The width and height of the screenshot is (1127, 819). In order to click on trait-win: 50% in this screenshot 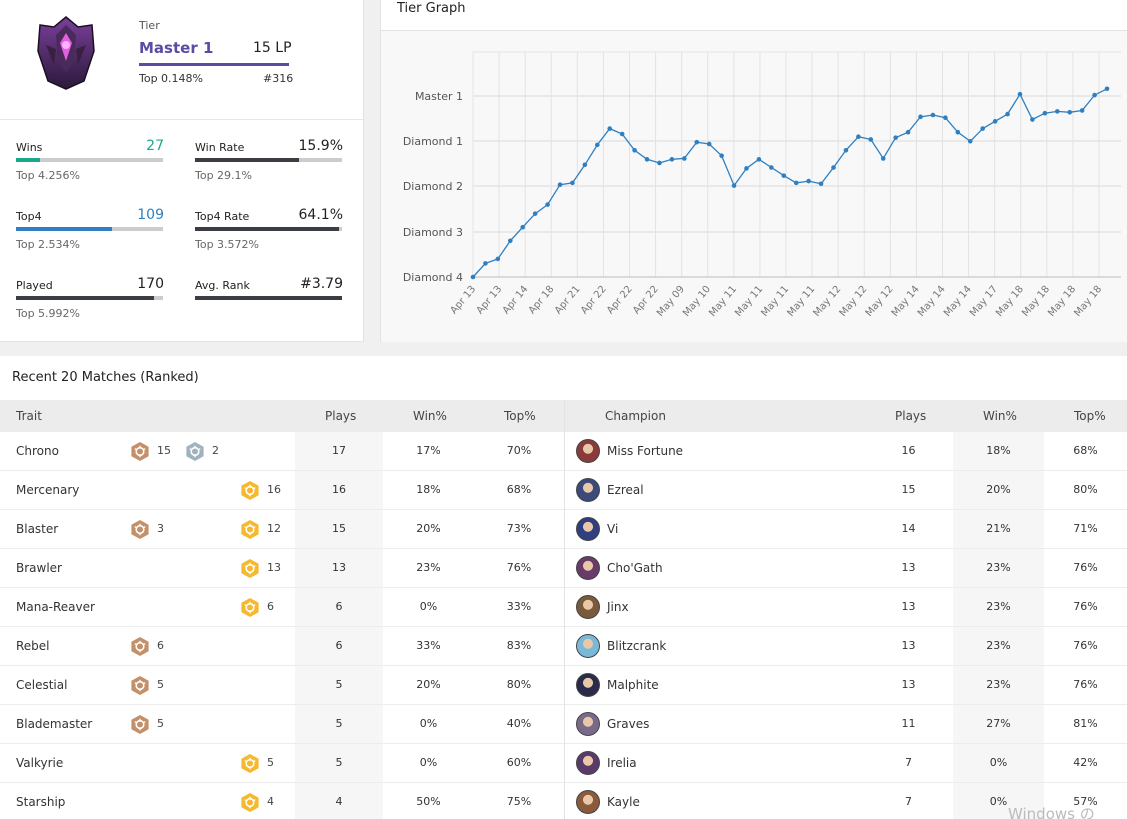, I will do `click(428, 801)`.